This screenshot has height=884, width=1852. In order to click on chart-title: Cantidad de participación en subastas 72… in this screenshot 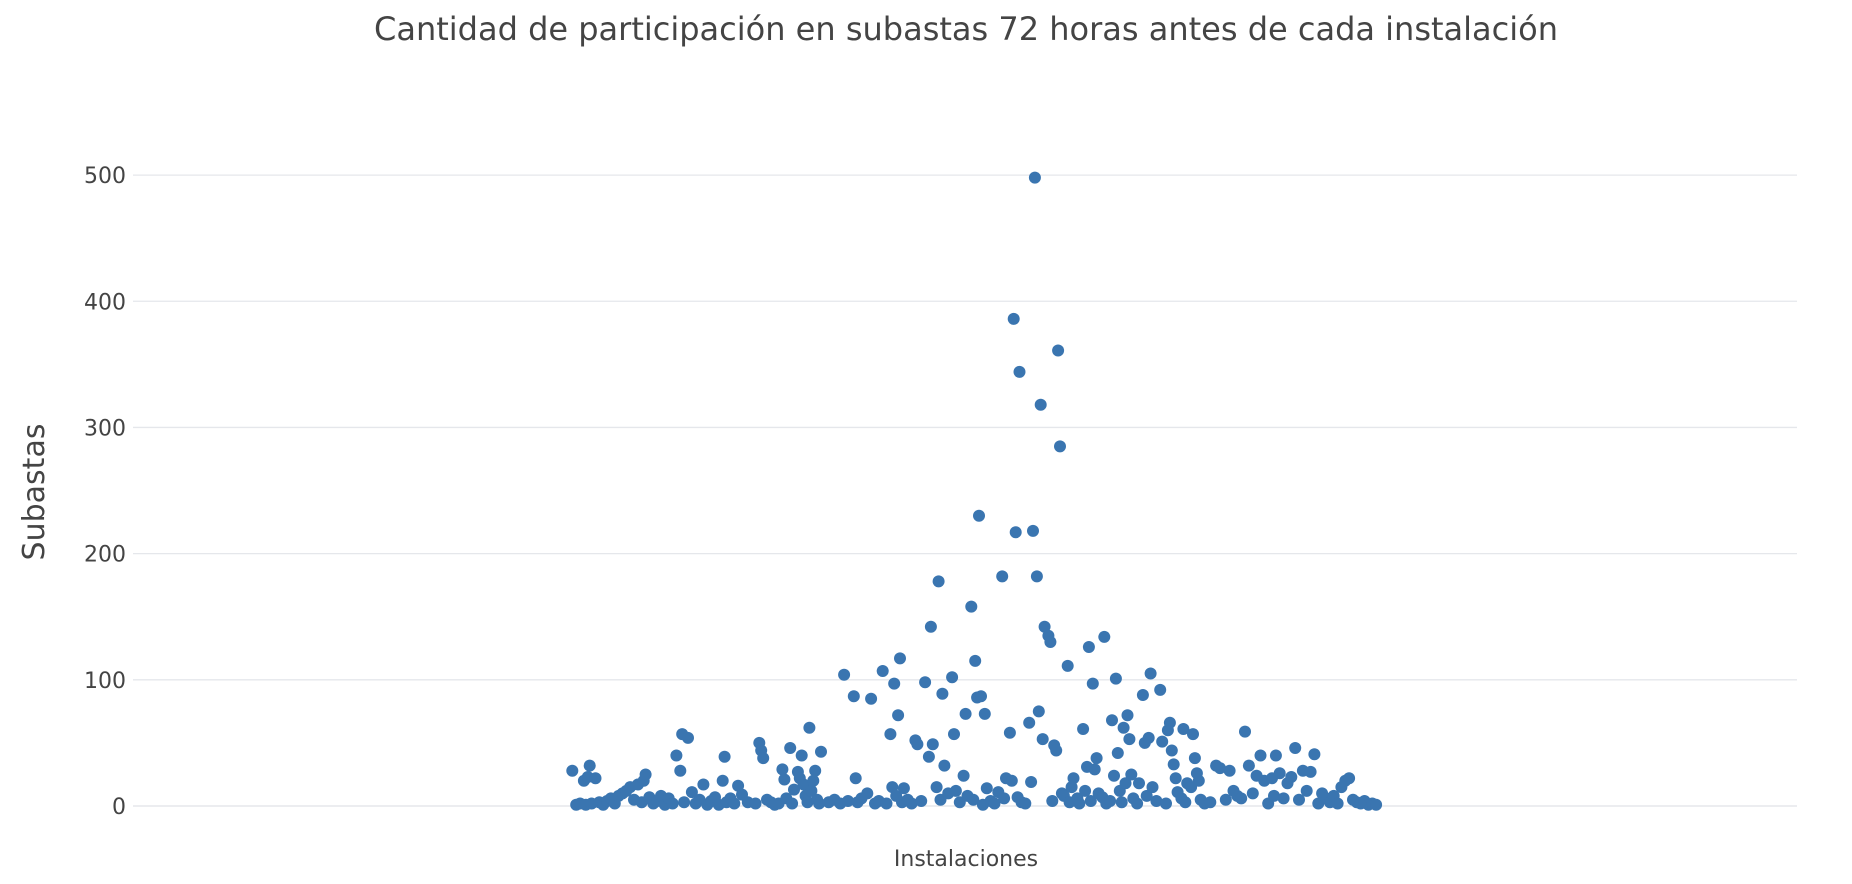, I will do `click(966, 29)`.